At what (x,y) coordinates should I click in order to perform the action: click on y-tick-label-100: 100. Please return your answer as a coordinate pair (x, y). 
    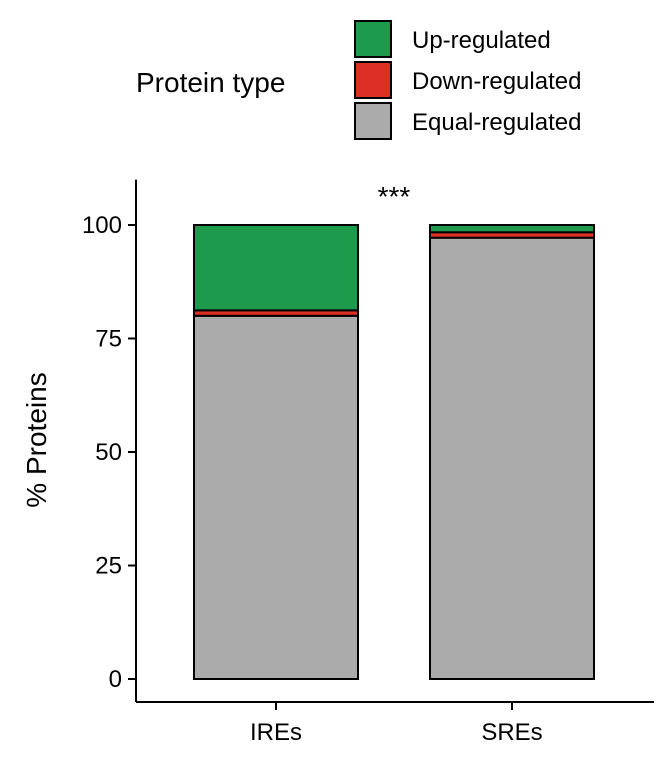
    Looking at the image, I should click on (102, 225).